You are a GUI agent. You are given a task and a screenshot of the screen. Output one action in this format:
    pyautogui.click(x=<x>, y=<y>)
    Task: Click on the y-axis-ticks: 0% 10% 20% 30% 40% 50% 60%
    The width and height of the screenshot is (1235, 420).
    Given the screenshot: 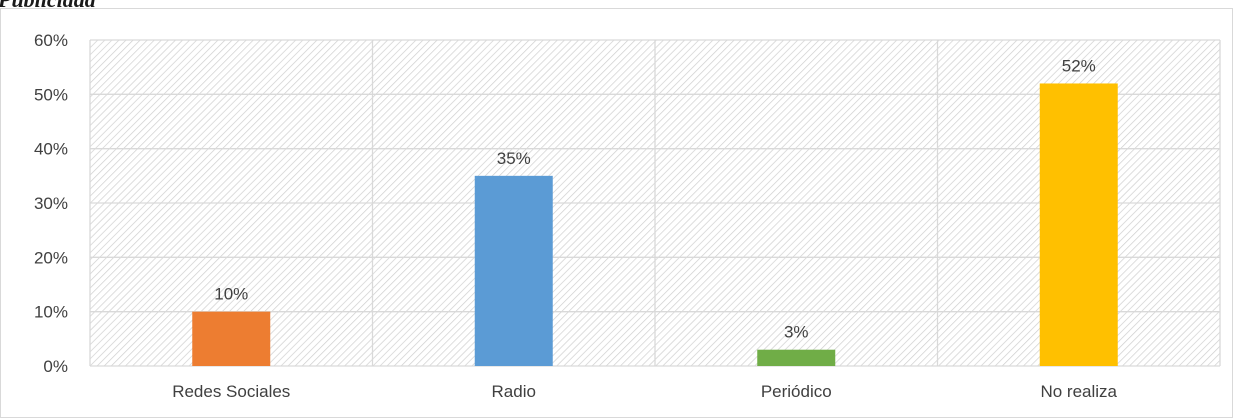 What is the action you would take?
    pyautogui.click(x=51, y=203)
    